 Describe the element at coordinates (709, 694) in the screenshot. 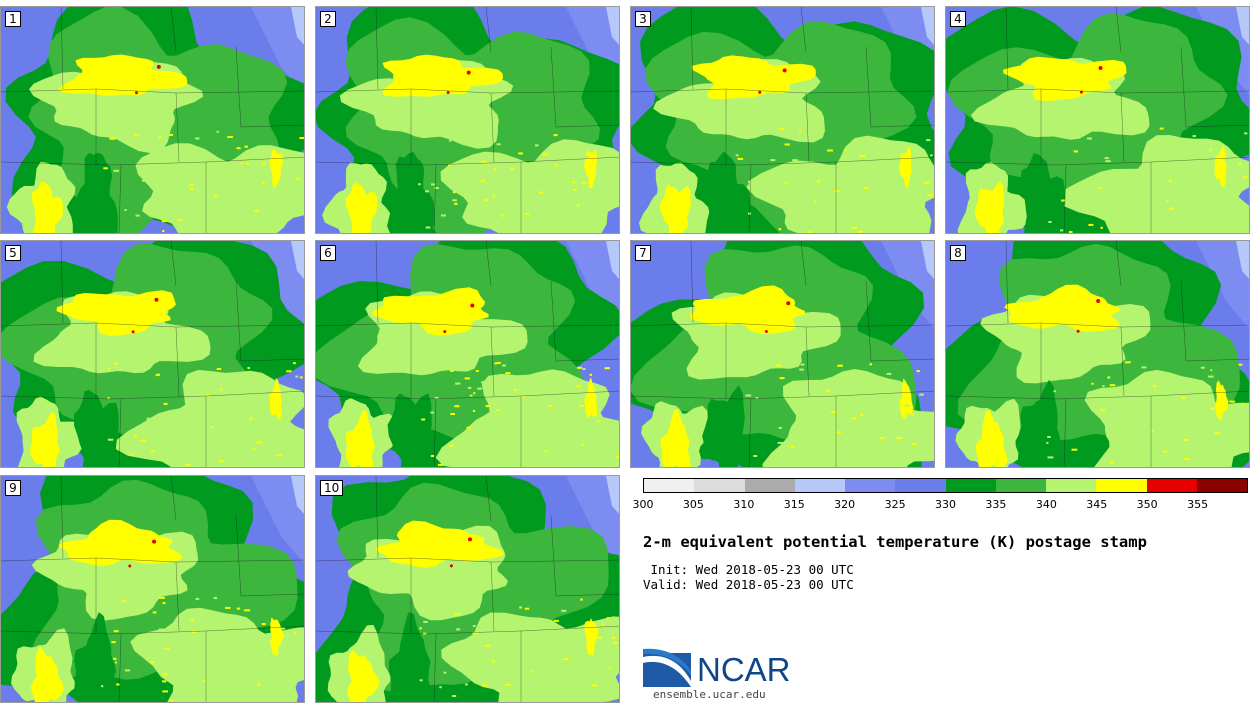

I see `site-url: ensemble.ucar.edu` at that location.